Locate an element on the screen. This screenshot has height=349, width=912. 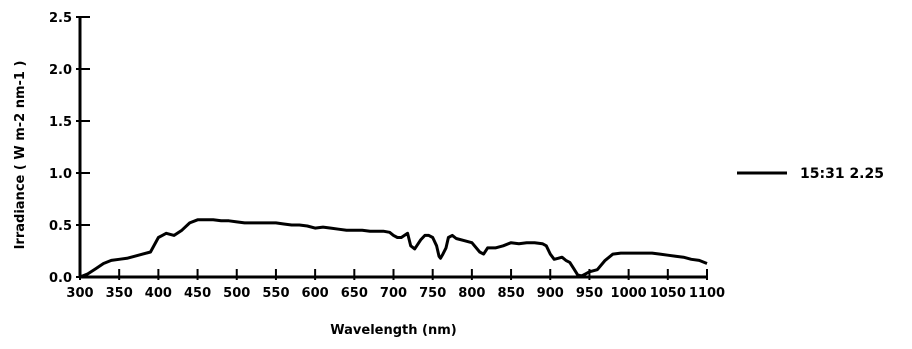
x-tick-label: 750 is located at coordinates (432, 293).